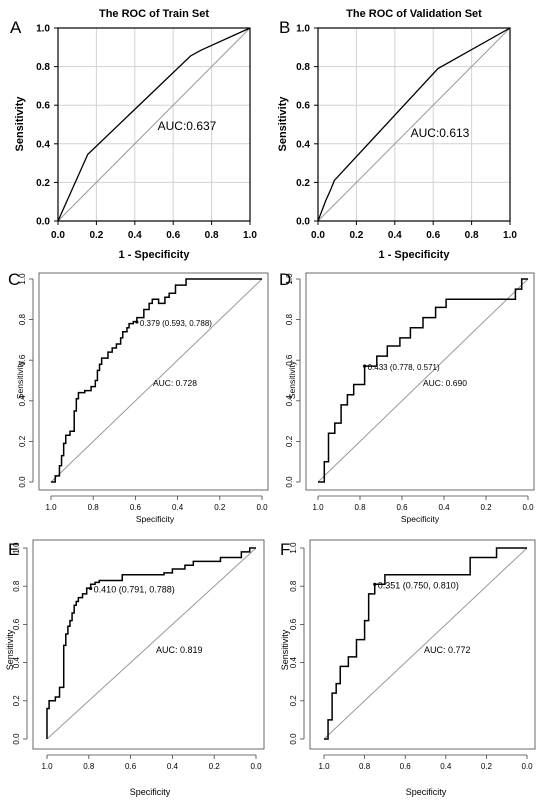 This screenshot has width=550, height=800. Describe the element at coordinates (176, 323) in the screenshot. I see `cutoff-annotation: 0.379 (0.593, 0.788)` at that location.